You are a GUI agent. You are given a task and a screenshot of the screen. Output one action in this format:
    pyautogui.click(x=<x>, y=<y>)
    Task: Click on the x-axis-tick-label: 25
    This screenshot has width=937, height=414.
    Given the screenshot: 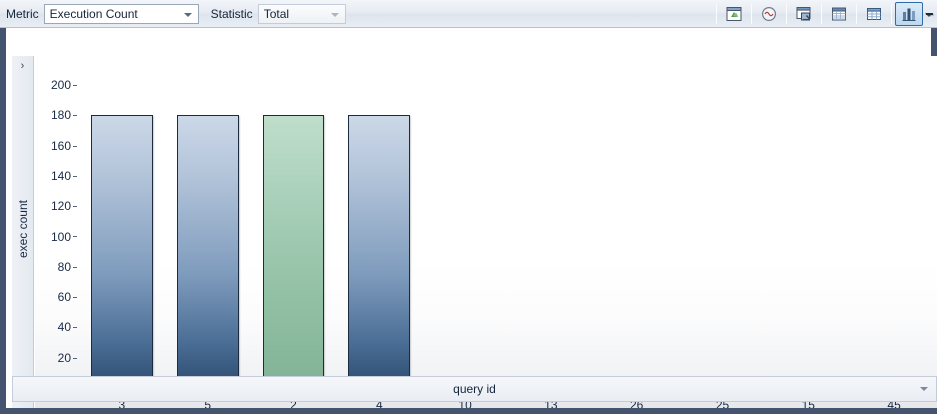 What is the action you would take?
    pyautogui.click(x=722, y=403)
    